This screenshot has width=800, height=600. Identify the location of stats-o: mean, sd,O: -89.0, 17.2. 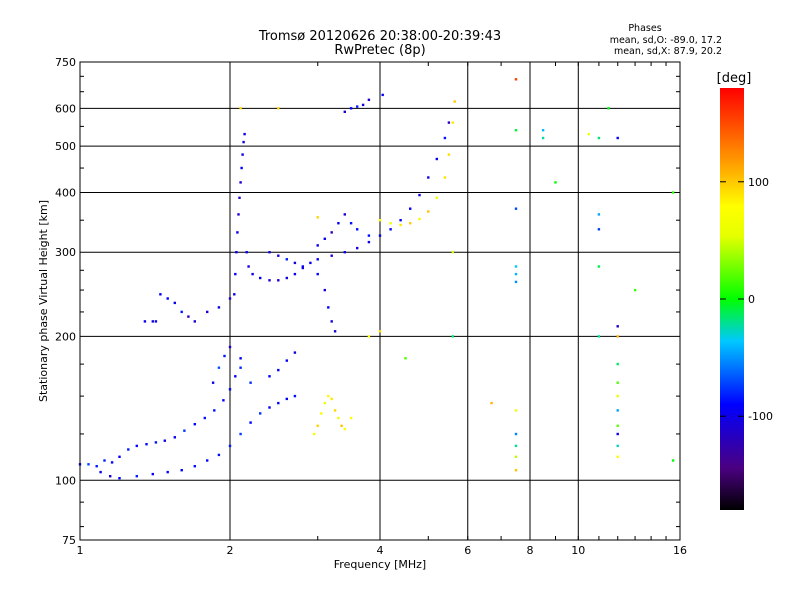
(666, 40).